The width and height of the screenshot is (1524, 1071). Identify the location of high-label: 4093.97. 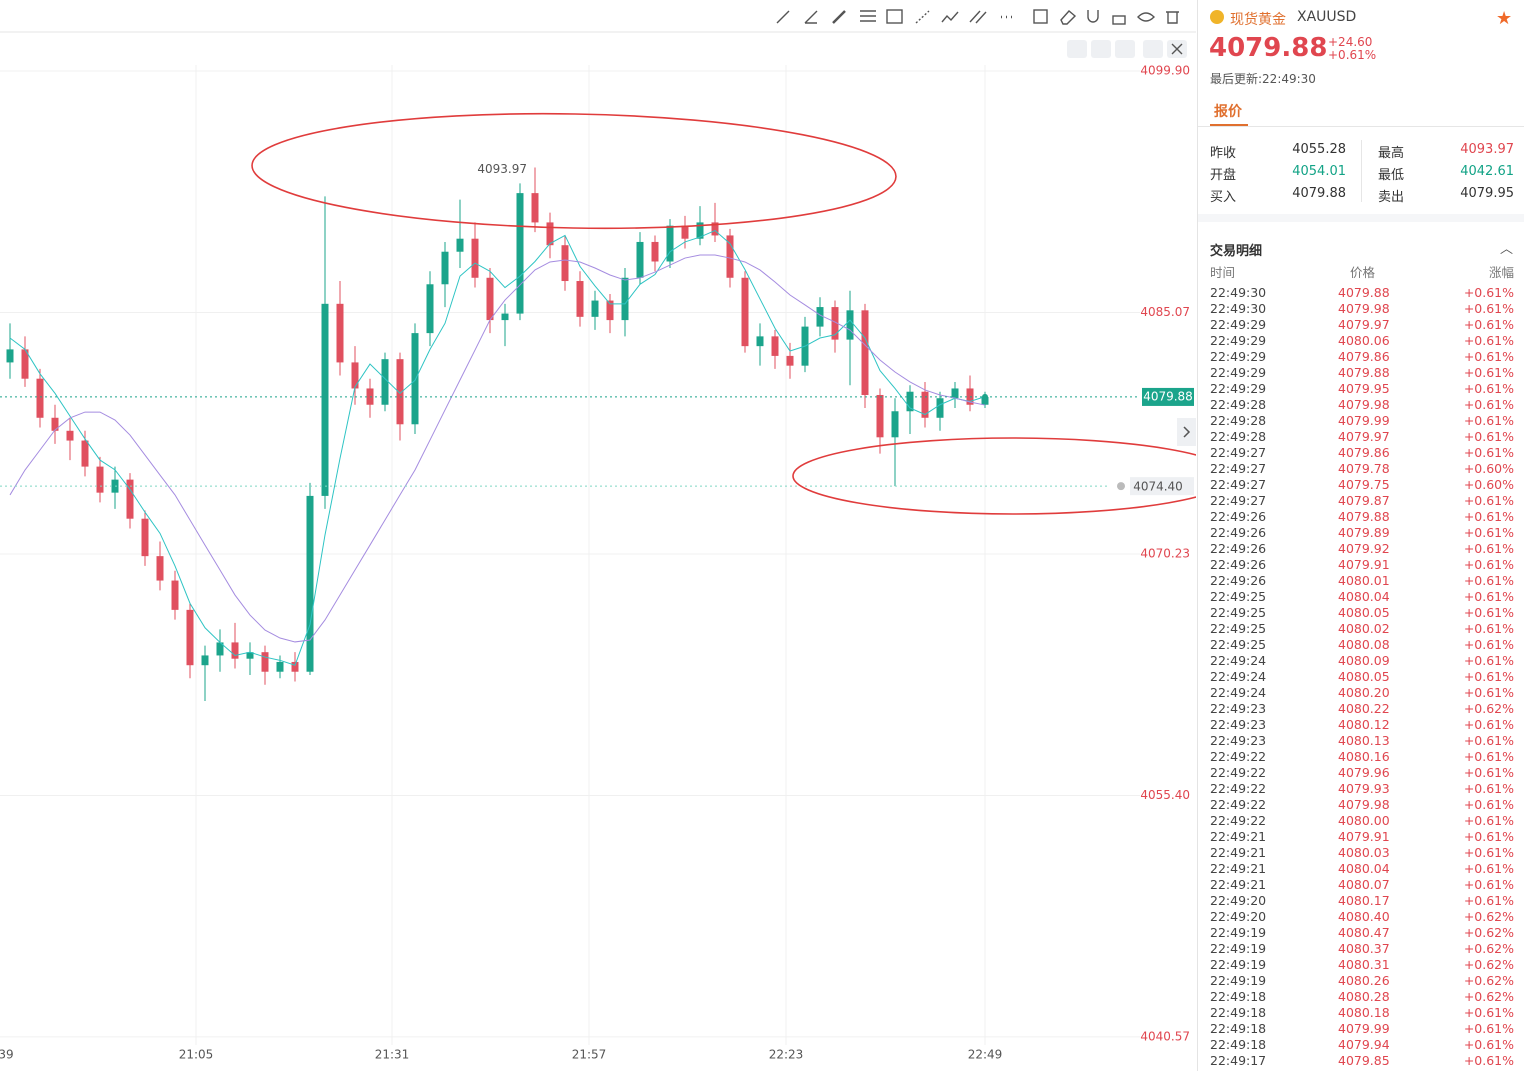
(502, 169).